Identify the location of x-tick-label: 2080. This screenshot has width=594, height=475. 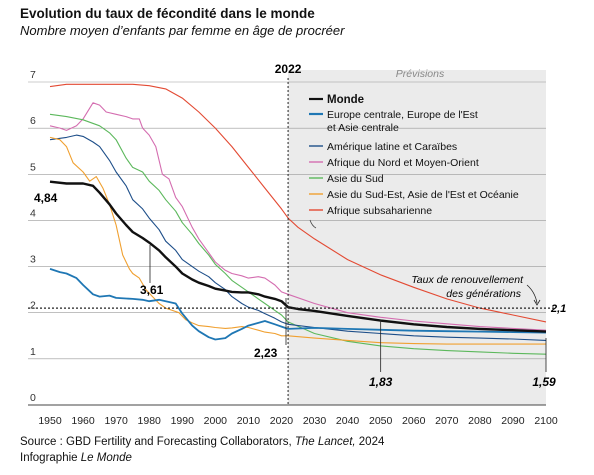
(480, 421).